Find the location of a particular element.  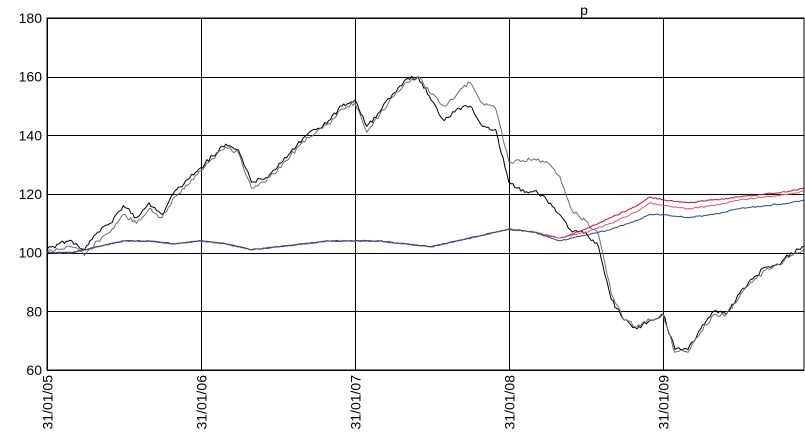

x-tick-label: 31/01/09 is located at coordinates (664, 402).